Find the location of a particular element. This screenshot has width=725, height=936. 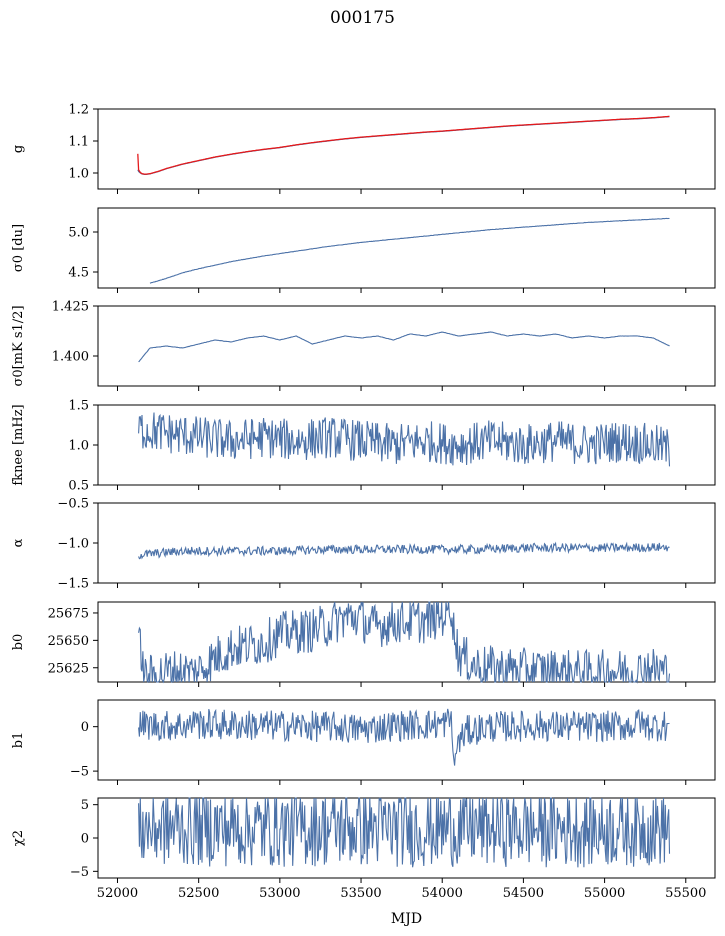

y-tick-label: 1.1 is located at coordinates (78, 142).